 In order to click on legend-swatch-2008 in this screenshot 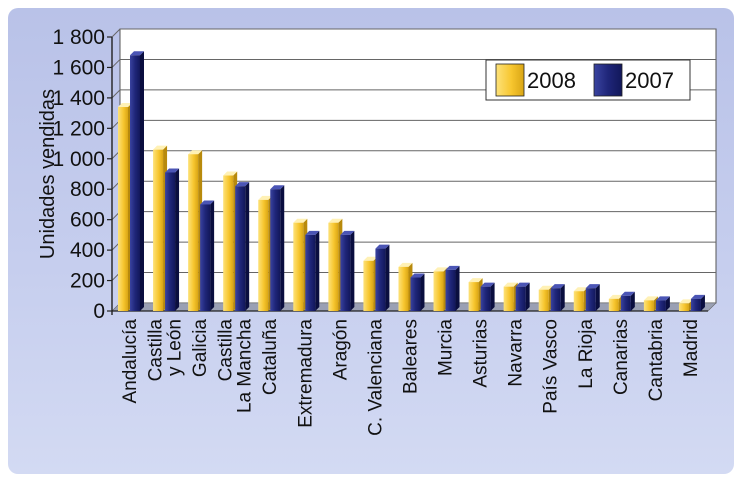, I will do `click(510, 80)`.